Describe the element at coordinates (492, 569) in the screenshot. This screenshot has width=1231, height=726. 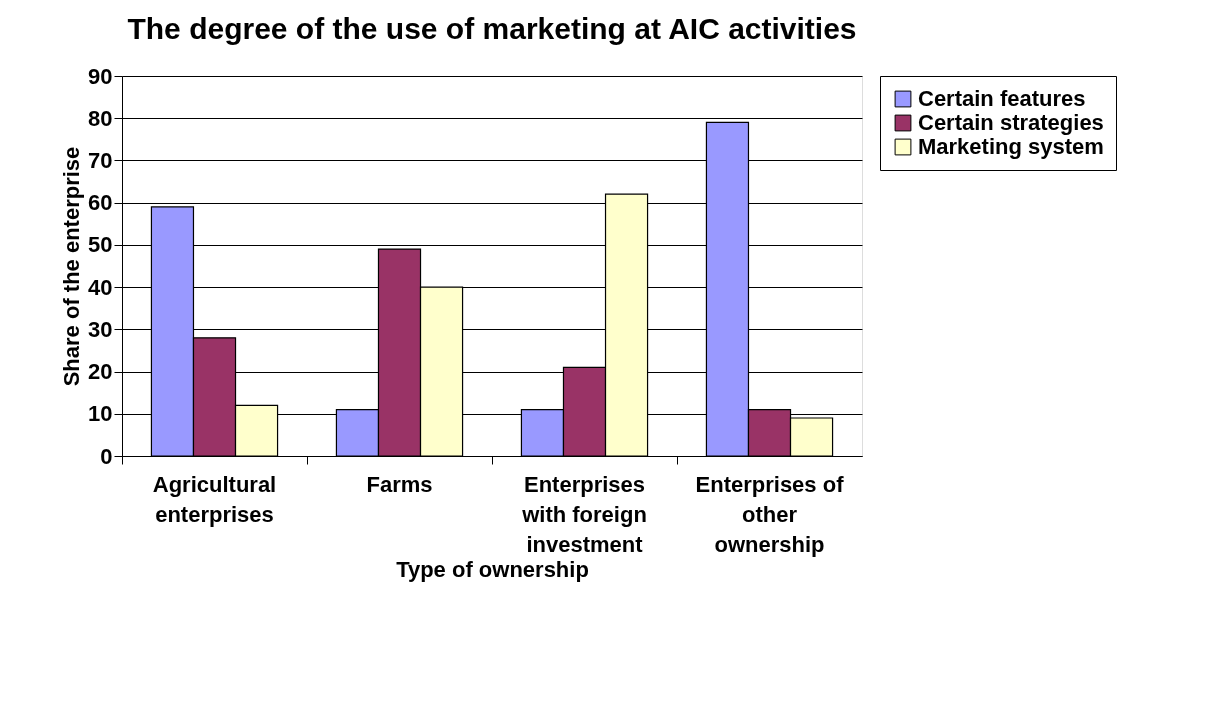
I see `x-axis-title: Type of ownership` at that location.